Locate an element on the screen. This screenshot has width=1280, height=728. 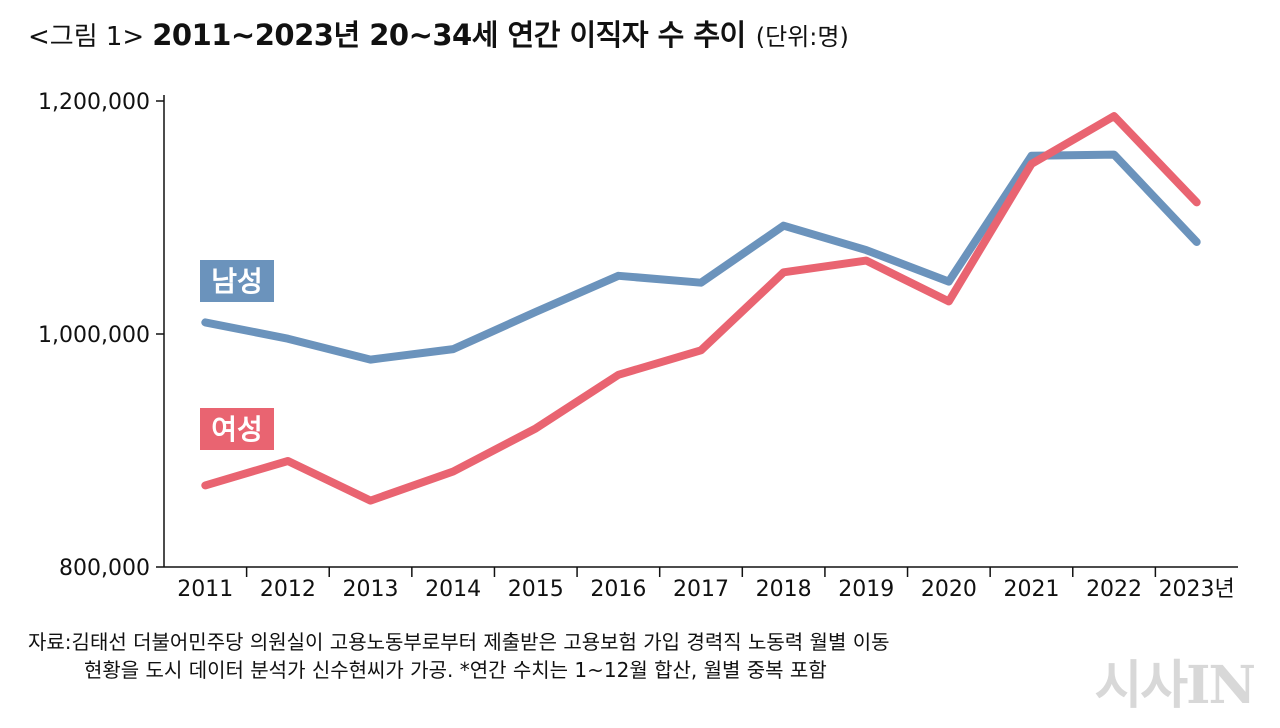
series-label-2: 여성 is located at coordinates (237, 429).